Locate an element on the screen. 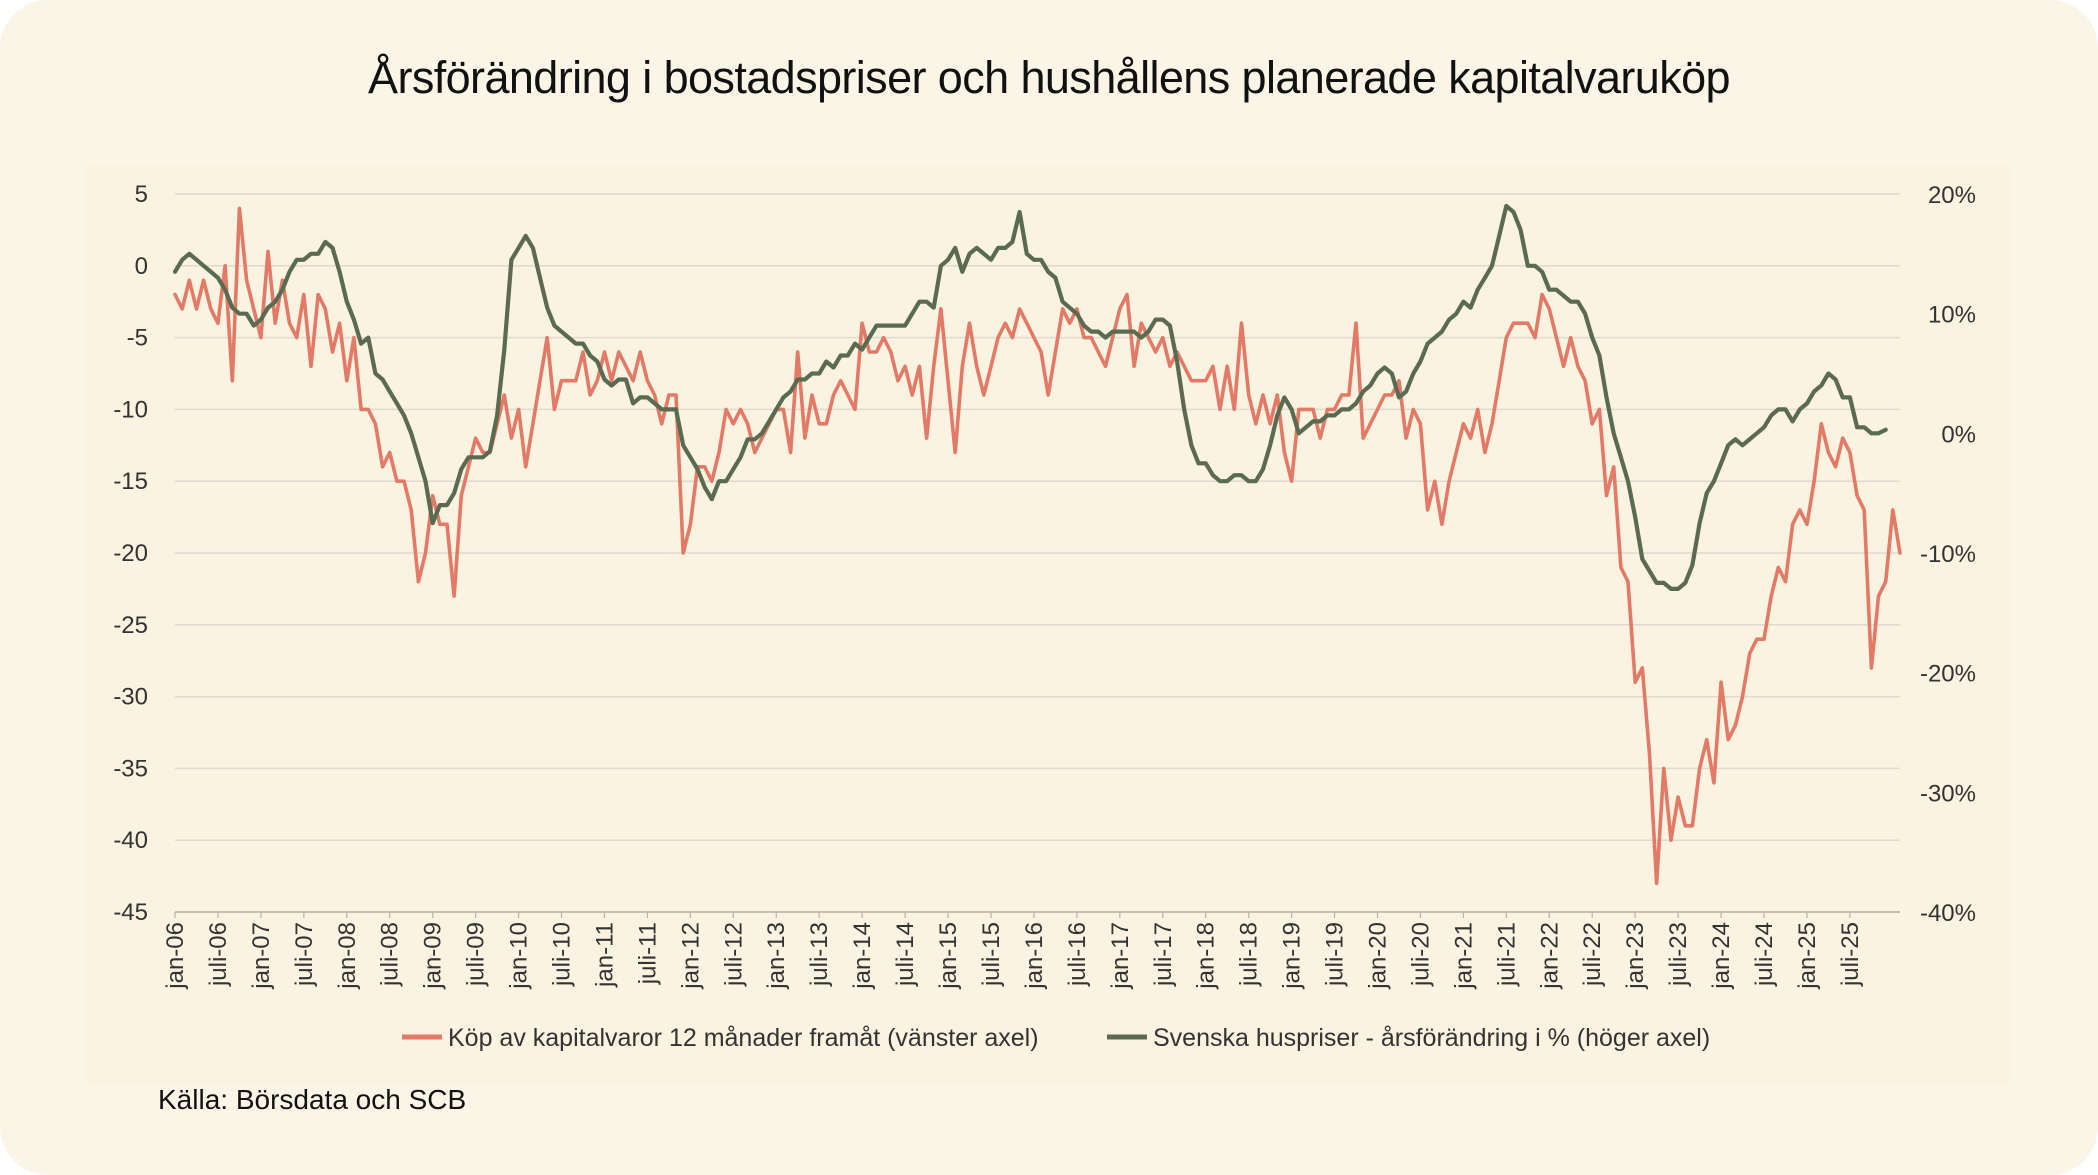 This screenshot has height=1175, width=2098. x-axis-tick-label: jan-23 is located at coordinates (1635, 956).